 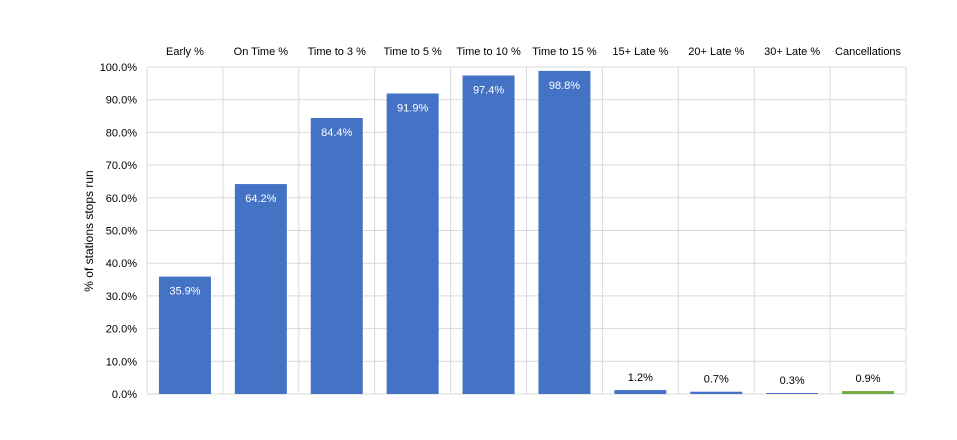 I want to click on category-label: Early %, so click(x=185, y=52).